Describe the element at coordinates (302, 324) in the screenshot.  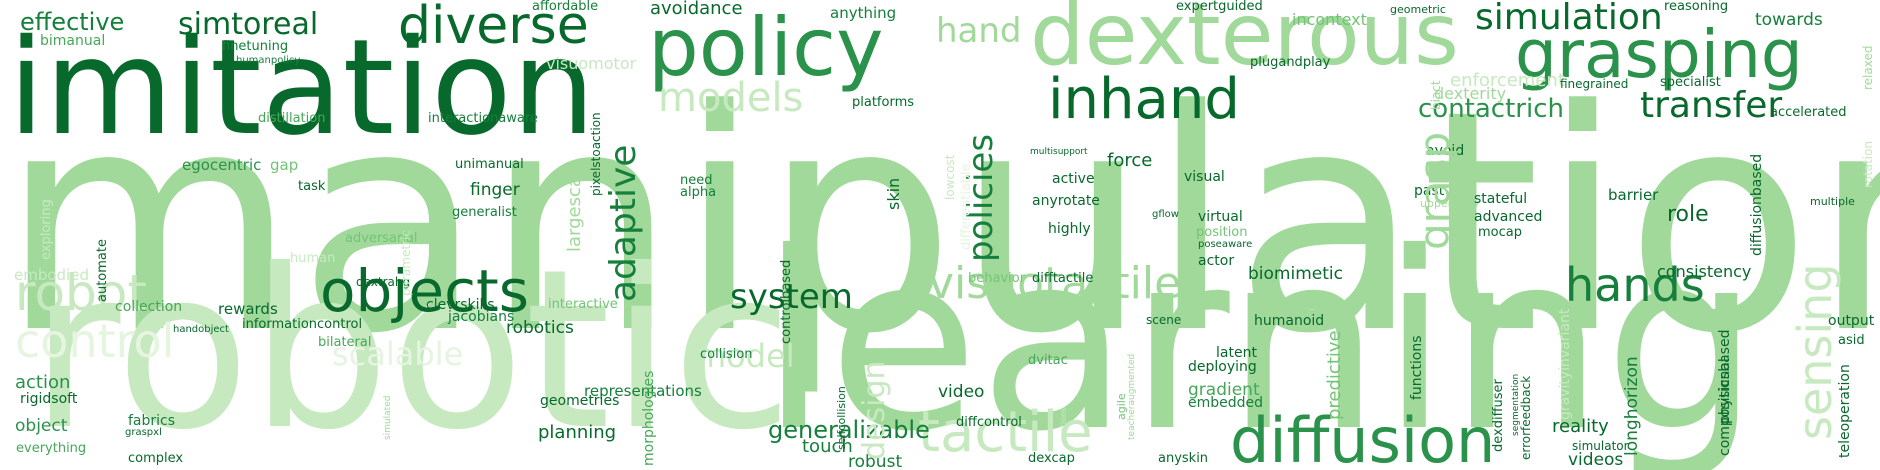
I see `word-informationcontrol: informationcontrol` at that location.